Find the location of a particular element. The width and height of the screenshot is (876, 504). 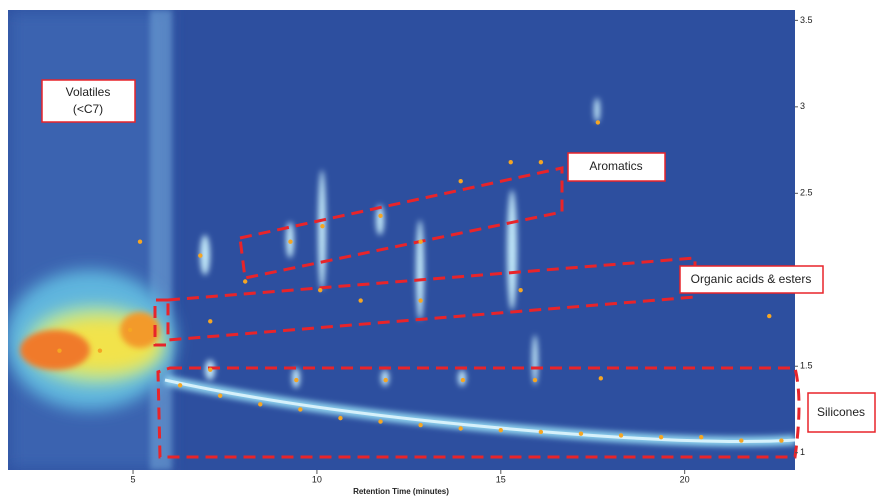

annotation: Organic acids & esters is located at coordinates (751, 279).